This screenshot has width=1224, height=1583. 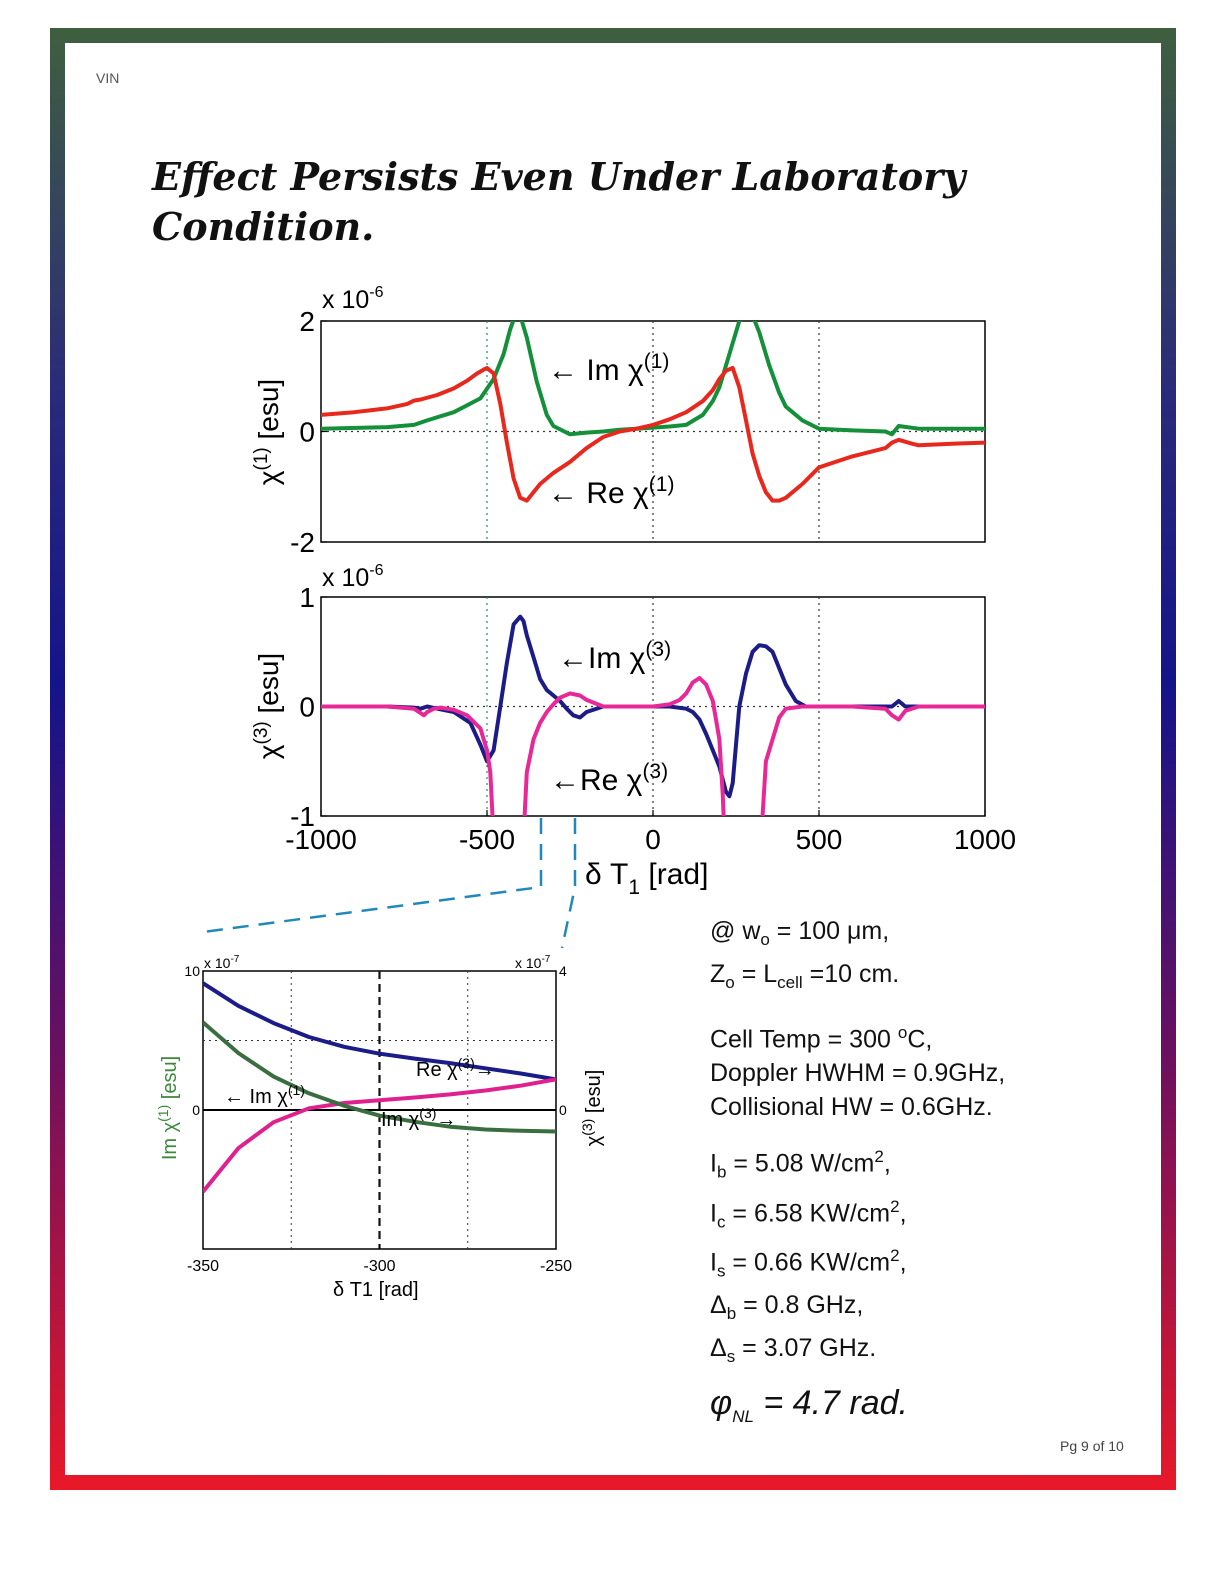 I want to click on zoom-left-ylabel: Im χ(1) [esu], so click(x=168, y=1108).